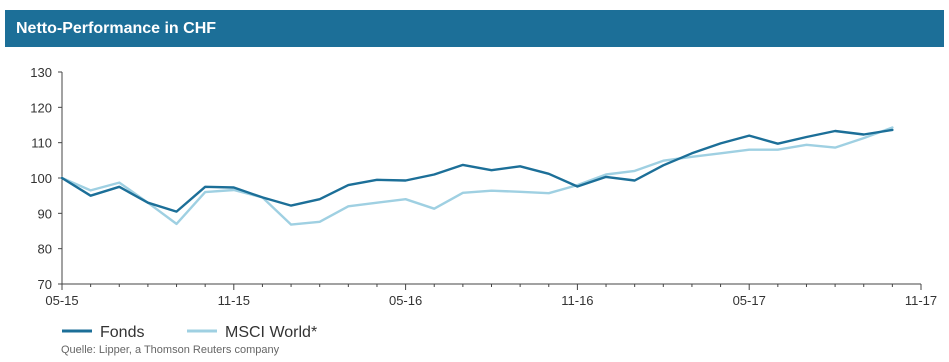  Describe the element at coordinates (189, 332) in the screenshot. I see `legend: Fonds MSCI World*` at that location.